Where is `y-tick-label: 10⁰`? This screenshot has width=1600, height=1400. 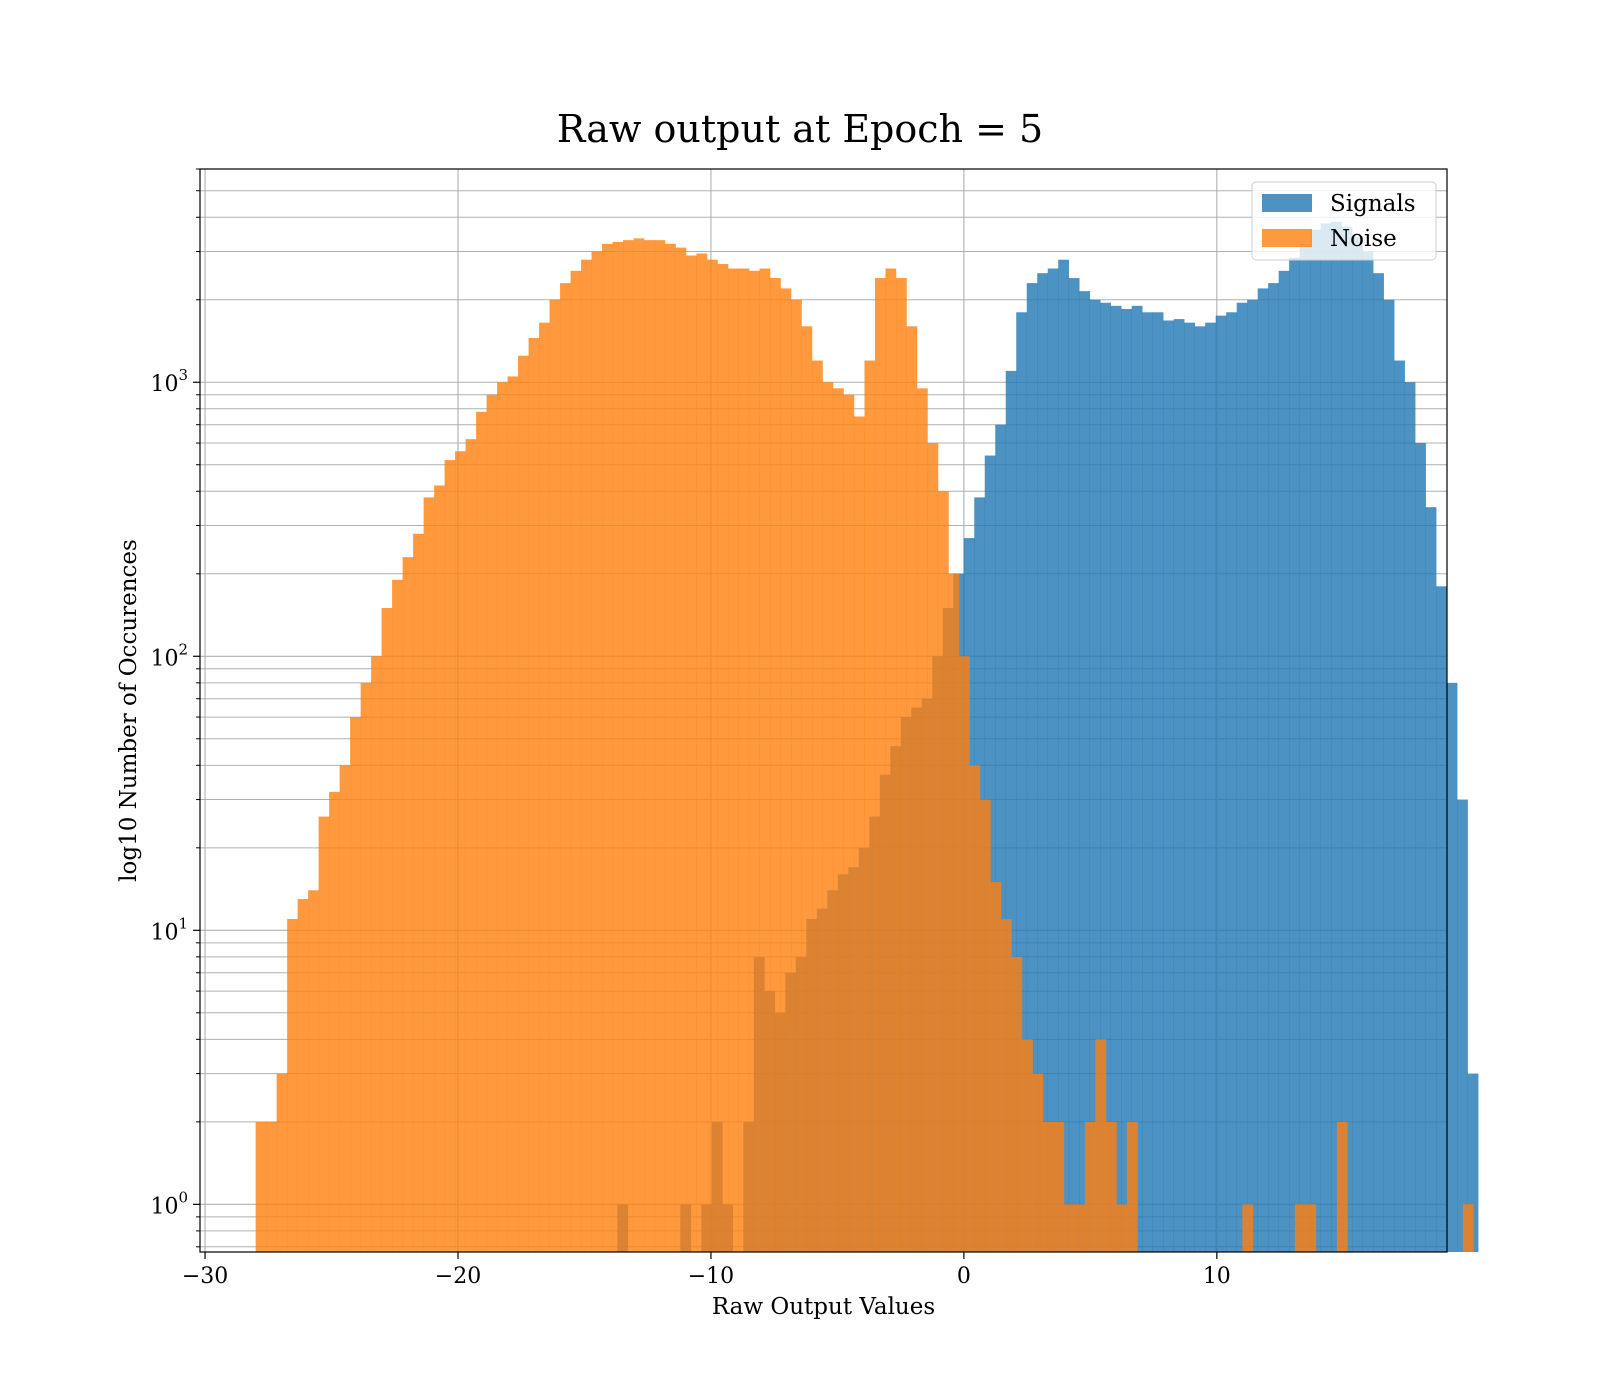 y-tick-label: 10⁰ is located at coordinates (169, 1203).